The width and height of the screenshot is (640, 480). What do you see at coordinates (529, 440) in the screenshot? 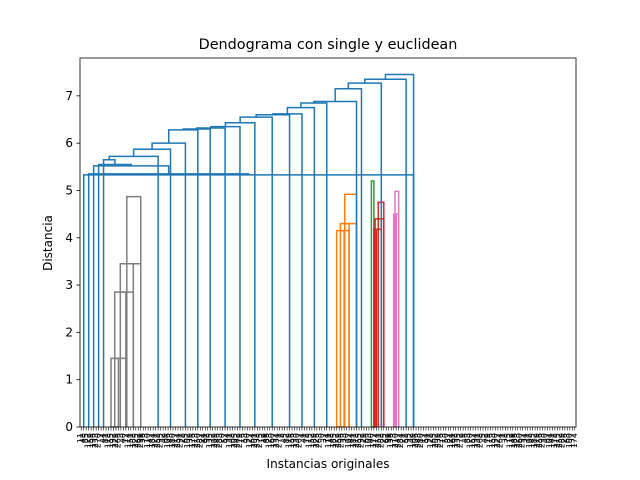
I see `x-tick-label: 108` at bounding box center [529, 440].